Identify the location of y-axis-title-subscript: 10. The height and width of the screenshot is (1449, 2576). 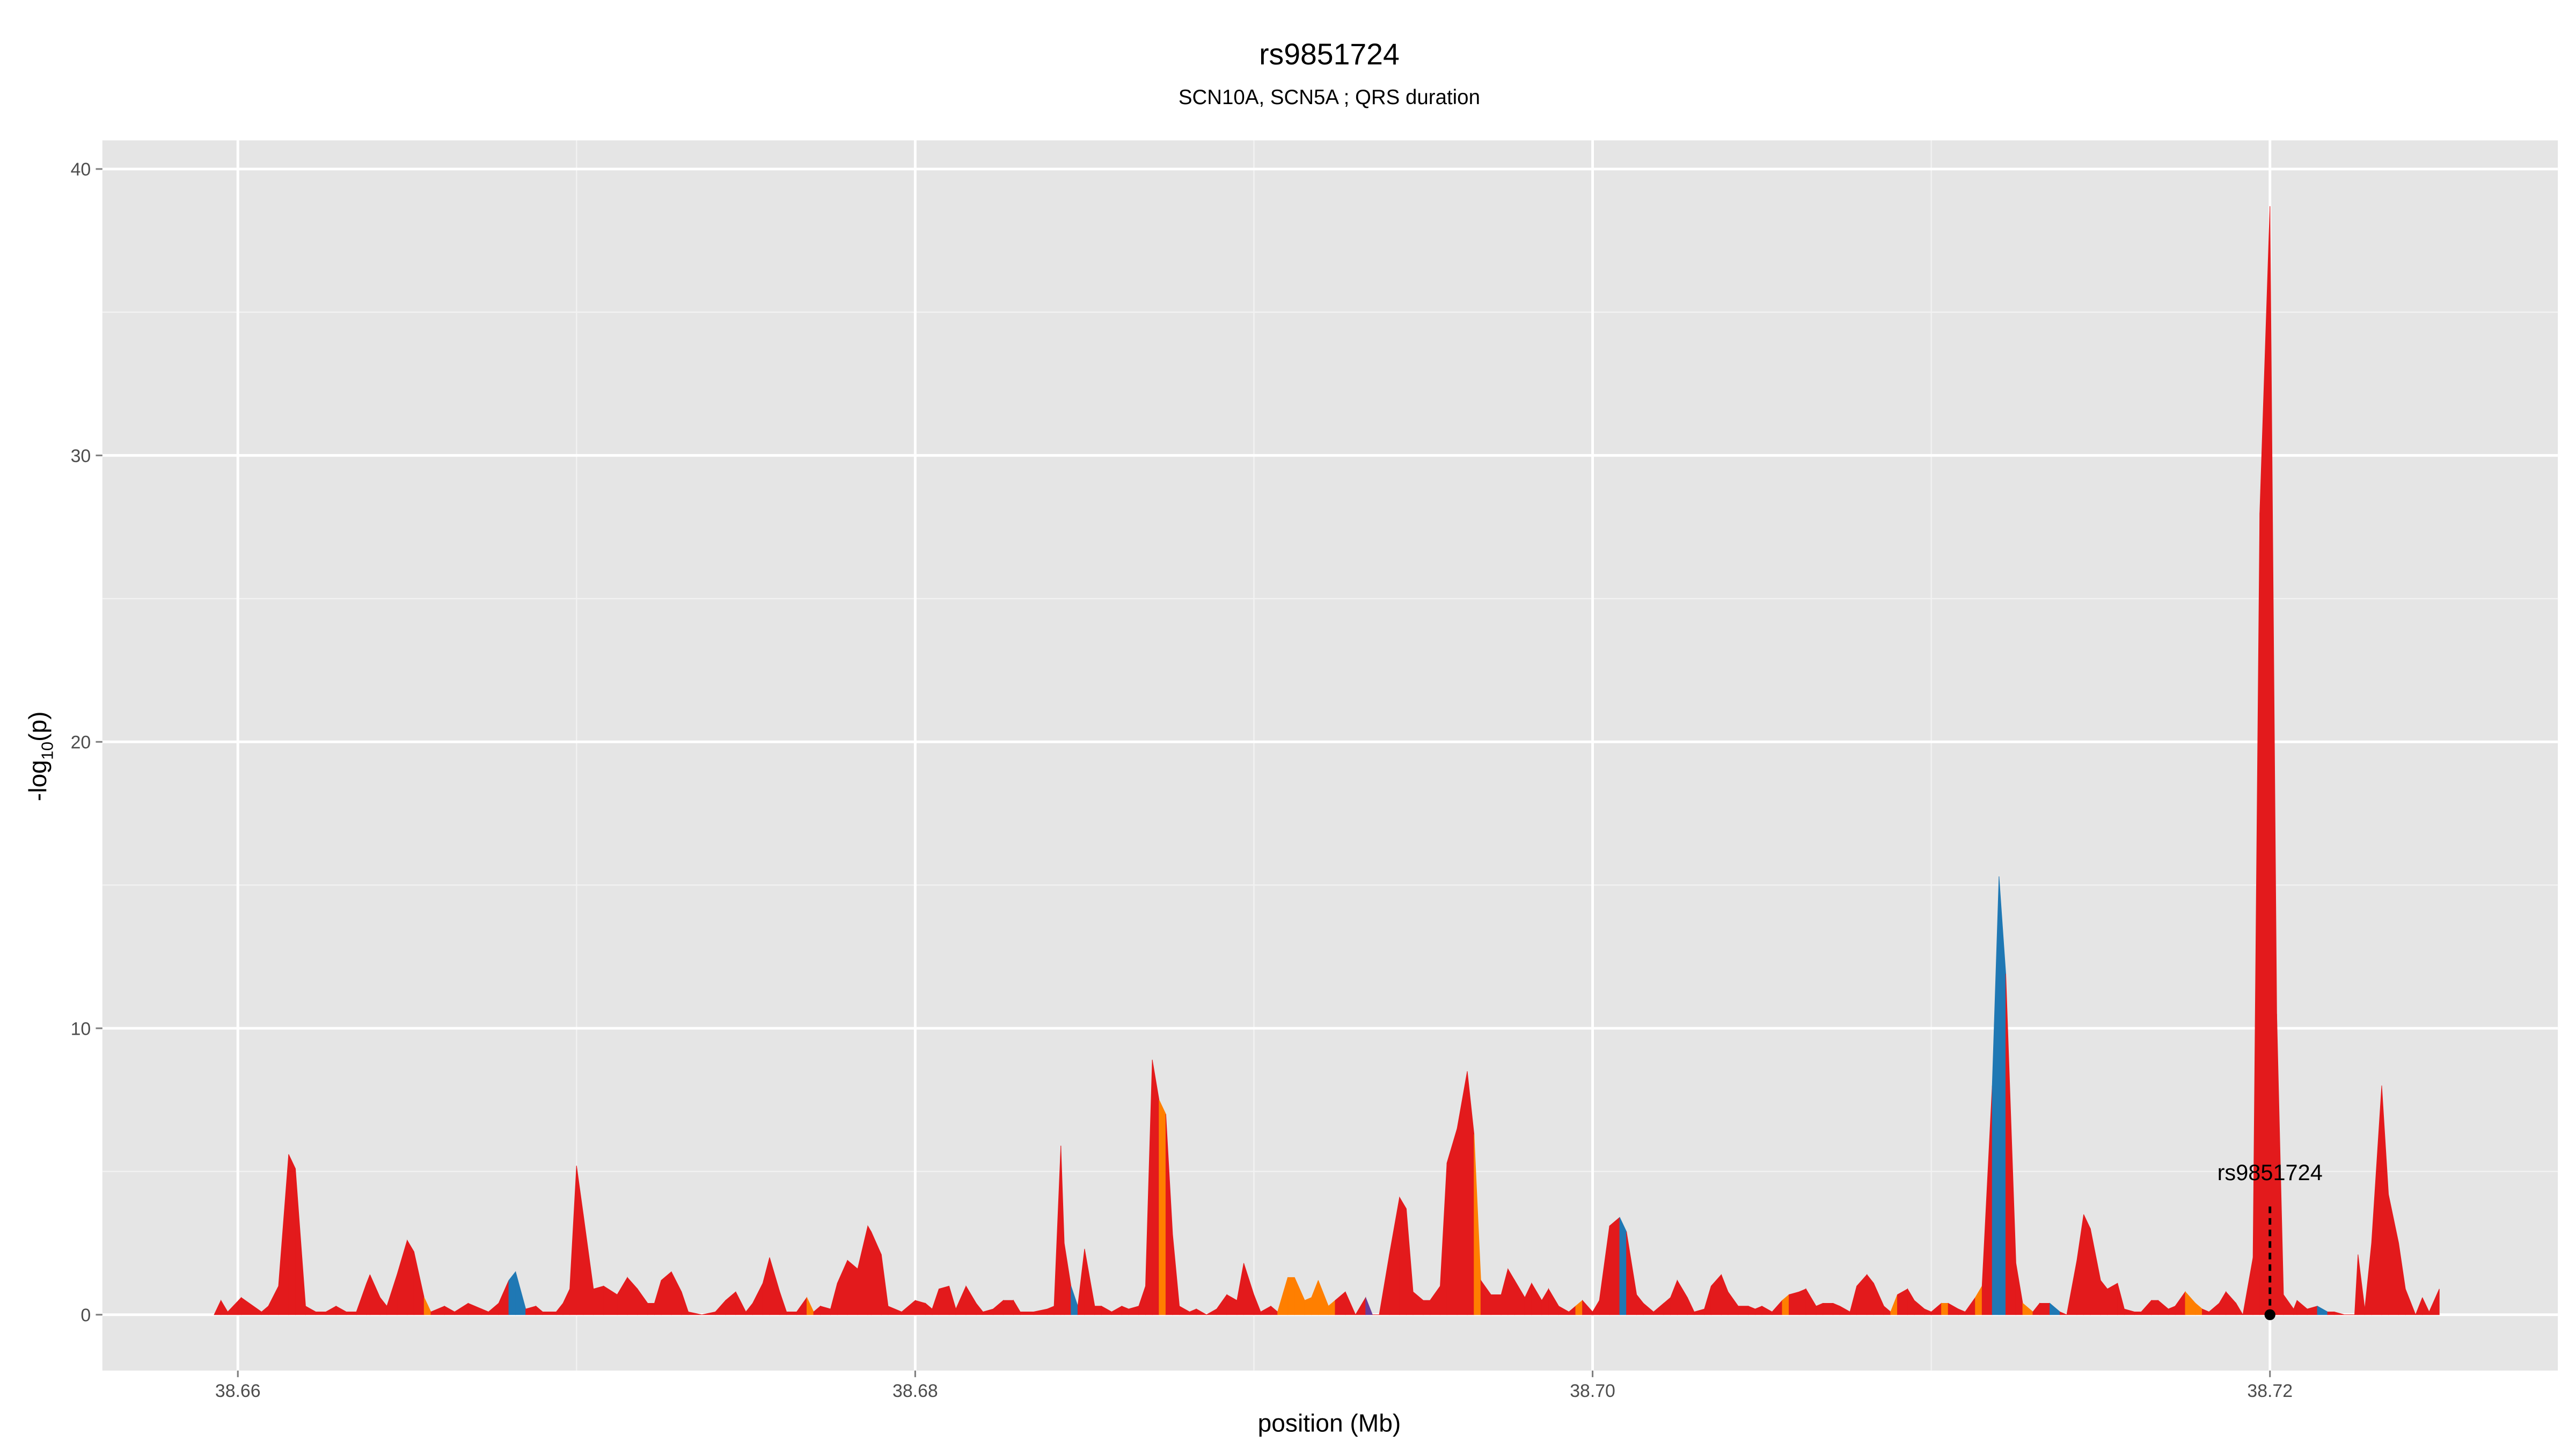
(47, 751).